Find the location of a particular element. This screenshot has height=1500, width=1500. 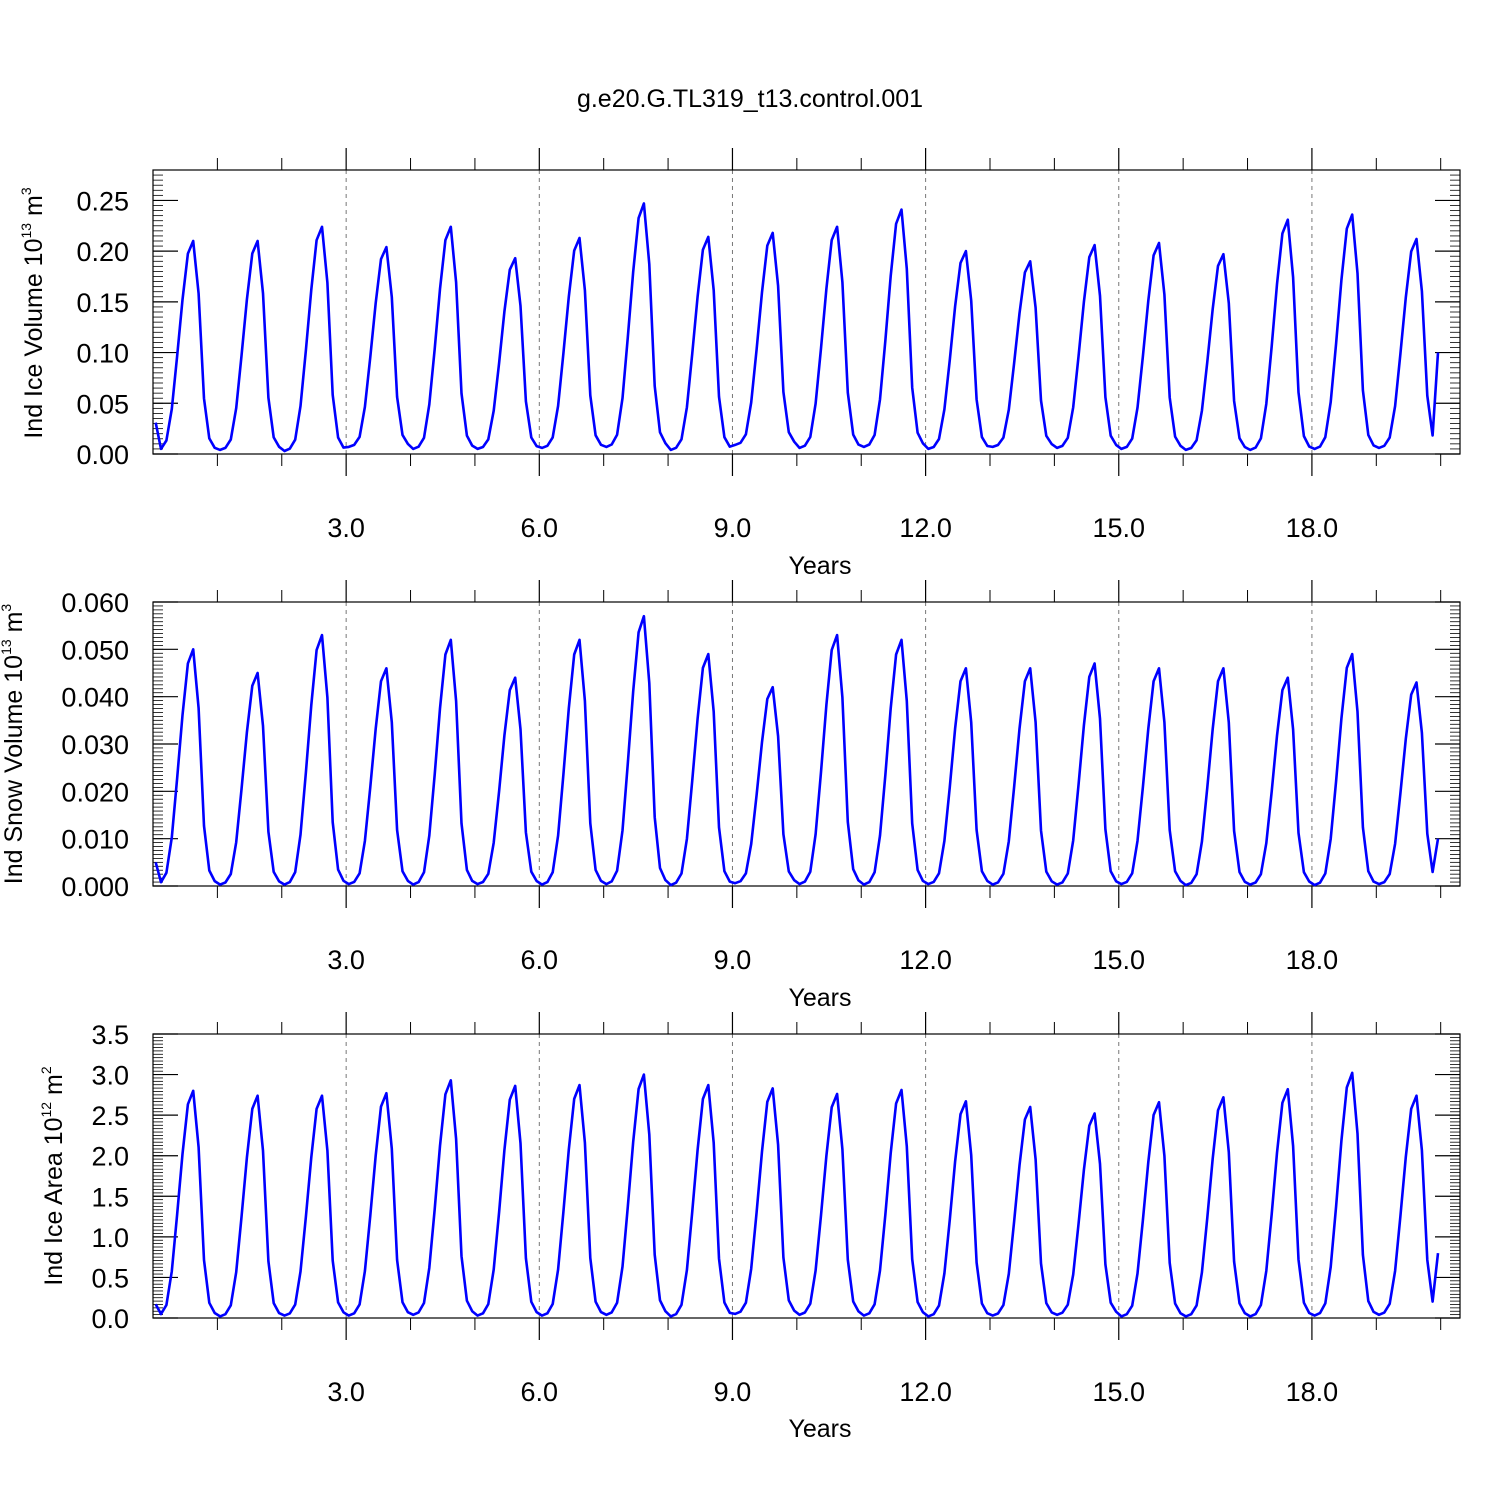

y-tick-label: 0.00 is located at coordinates (102, 455).